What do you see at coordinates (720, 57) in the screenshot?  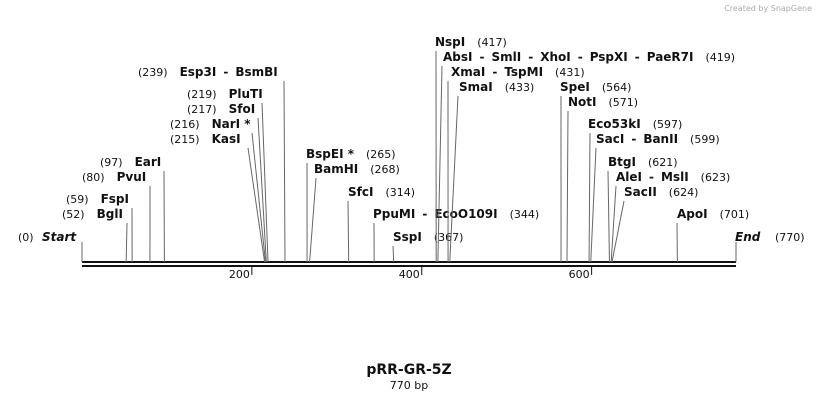 I see `position-label: (419)` at bounding box center [720, 57].